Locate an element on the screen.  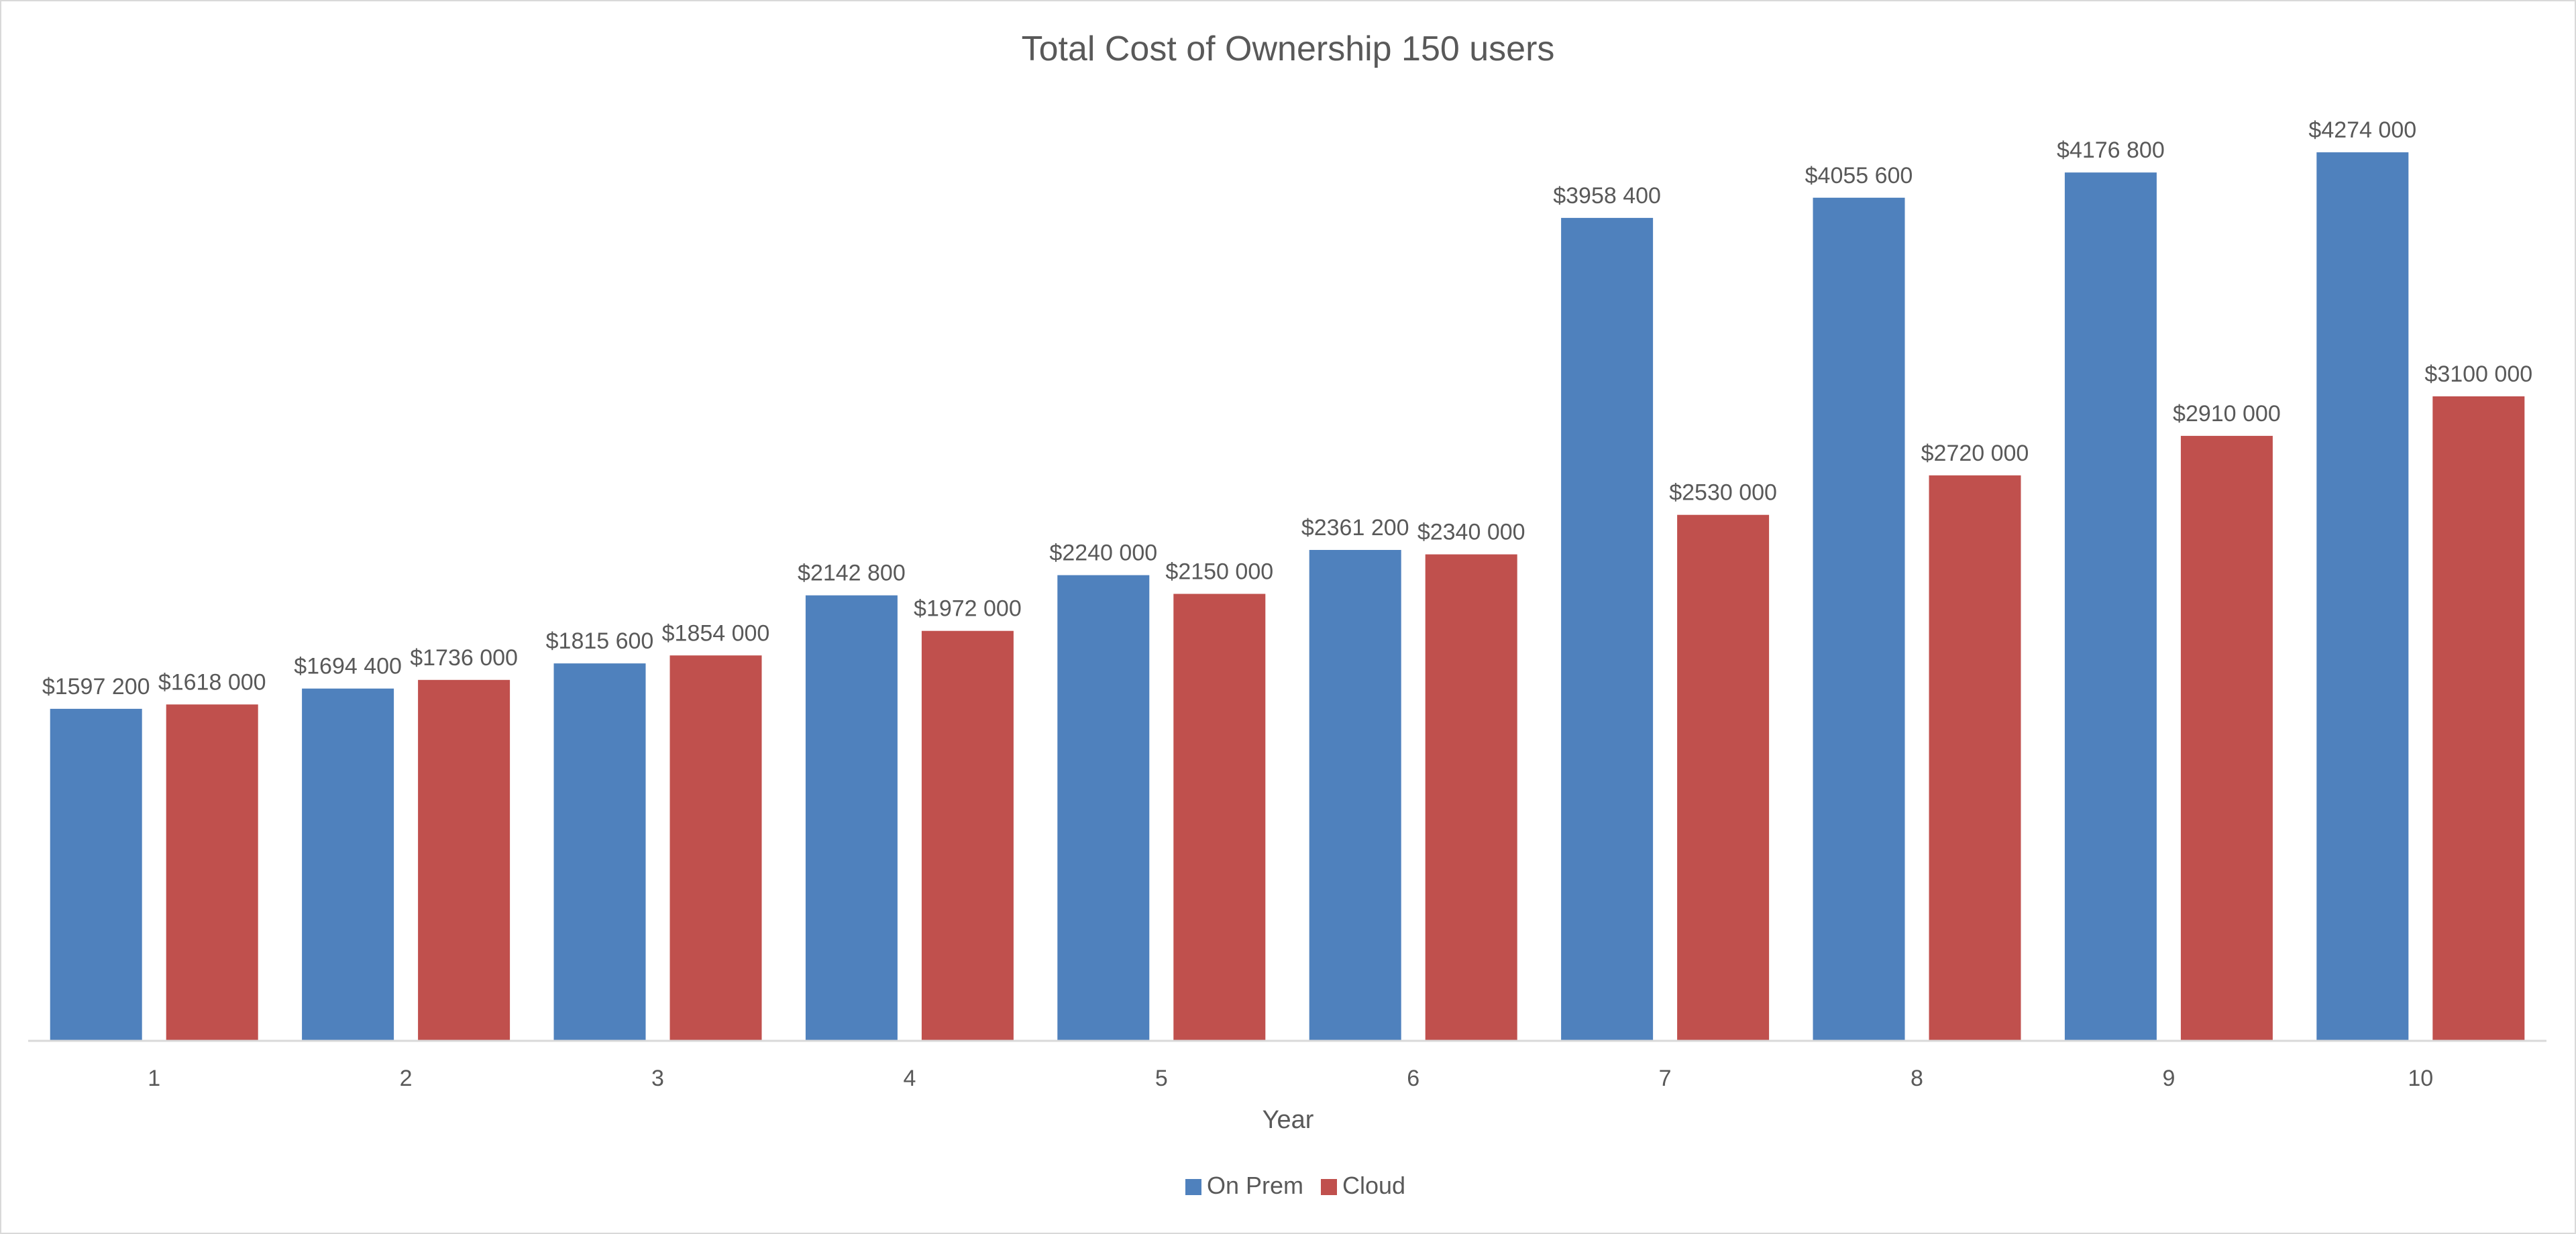
chart-title: Total Cost of Ownership 150 users is located at coordinates (1288, 49).